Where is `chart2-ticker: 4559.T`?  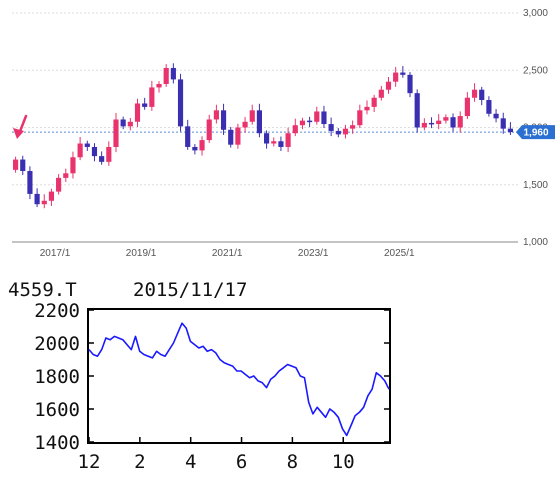 chart2-ticker: 4559.T is located at coordinates (42, 290).